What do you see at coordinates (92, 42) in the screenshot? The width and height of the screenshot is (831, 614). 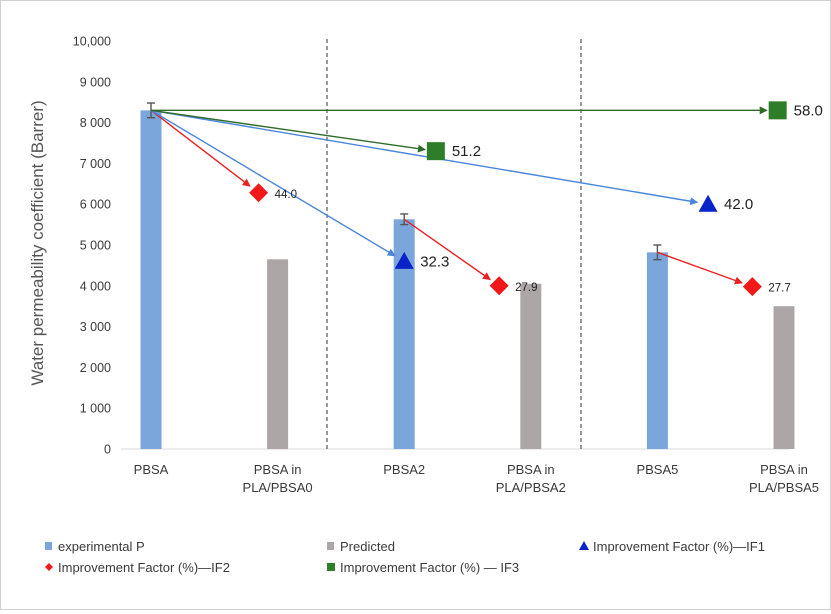 I see `y-tick-label: 10,000` at bounding box center [92, 42].